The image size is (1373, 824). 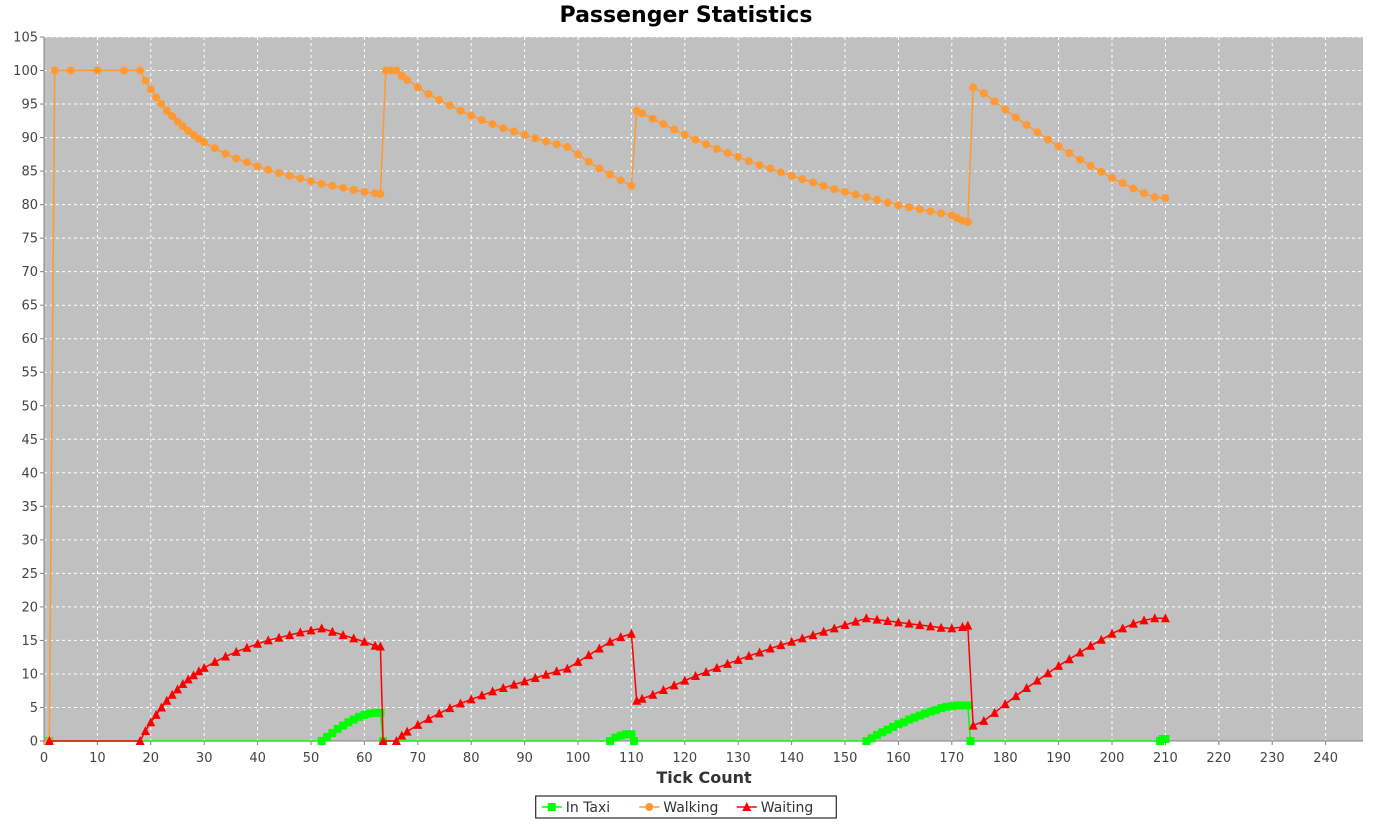 What do you see at coordinates (34, 742) in the screenshot?
I see `y-tick-label: 0` at bounding box center [34, 742].